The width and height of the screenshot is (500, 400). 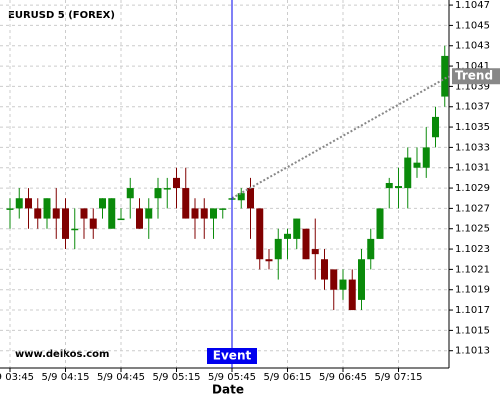 What do you see at coordinates (472, 208) in the screenshot?
I see `y-tick-label: 1.1027` at bounding box center [472, 208].